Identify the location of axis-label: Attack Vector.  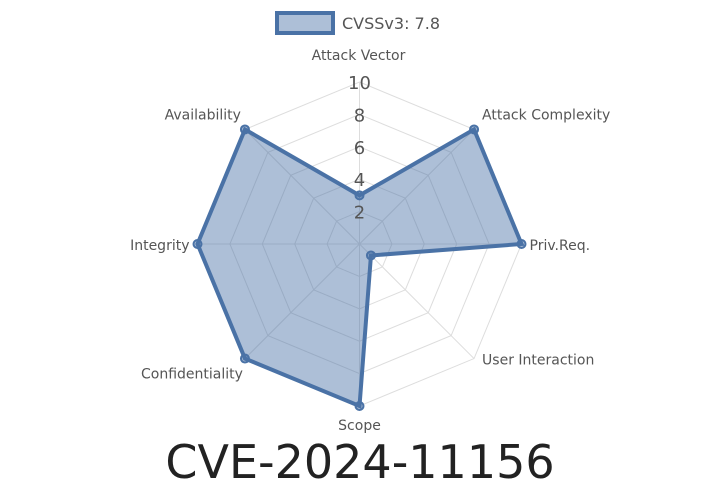
(359, 56).